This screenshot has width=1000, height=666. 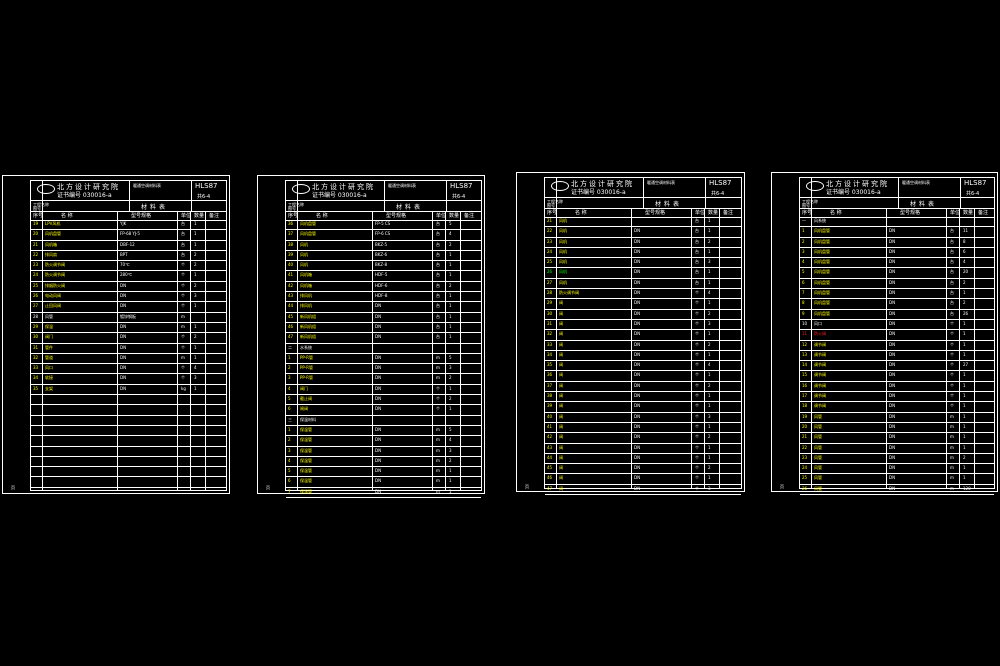 What do you see at coordinates (820, 406) in the screenshot?
I see `row-name: 调节阀` at bounding box center [820, 406].